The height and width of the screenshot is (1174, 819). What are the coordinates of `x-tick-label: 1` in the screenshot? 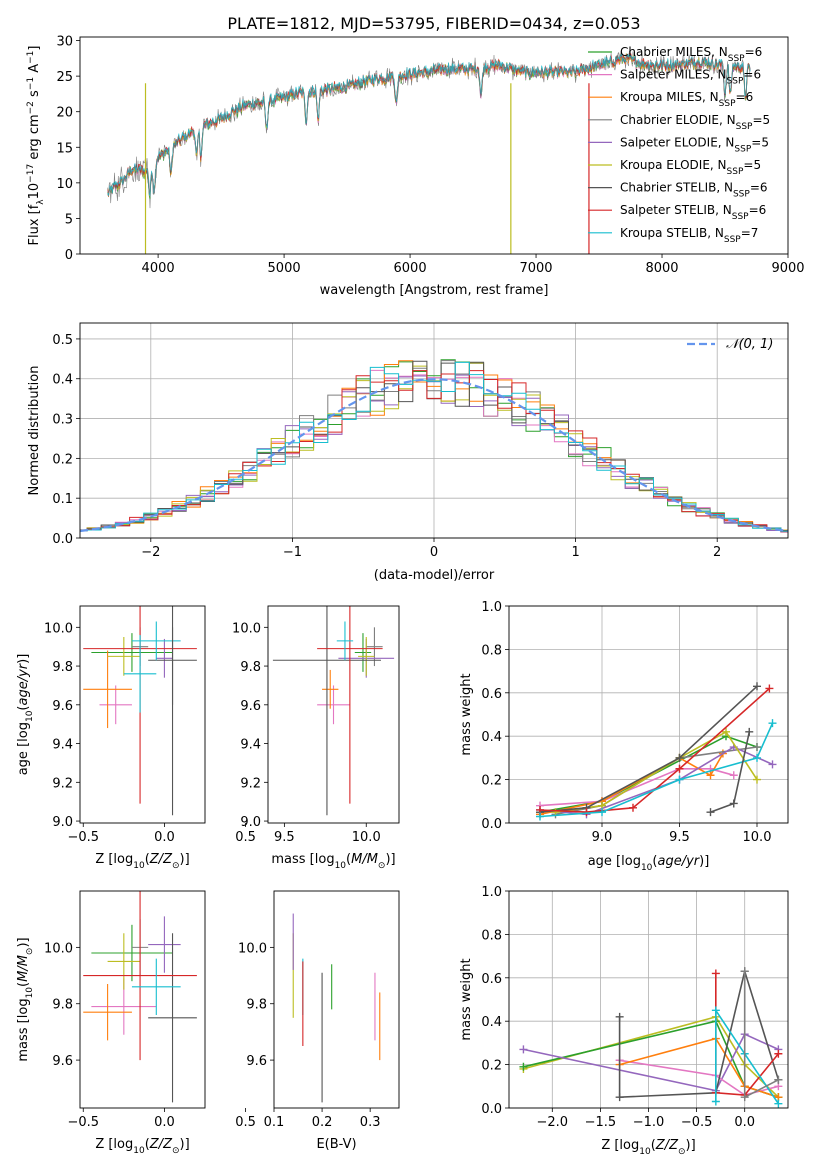 It's located at (575, 552).